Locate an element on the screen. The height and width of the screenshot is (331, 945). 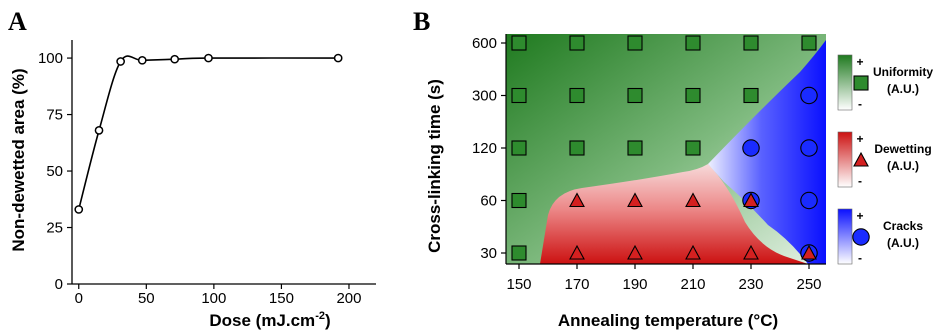
legend-circle-icon is located at coordinates (861, 237).